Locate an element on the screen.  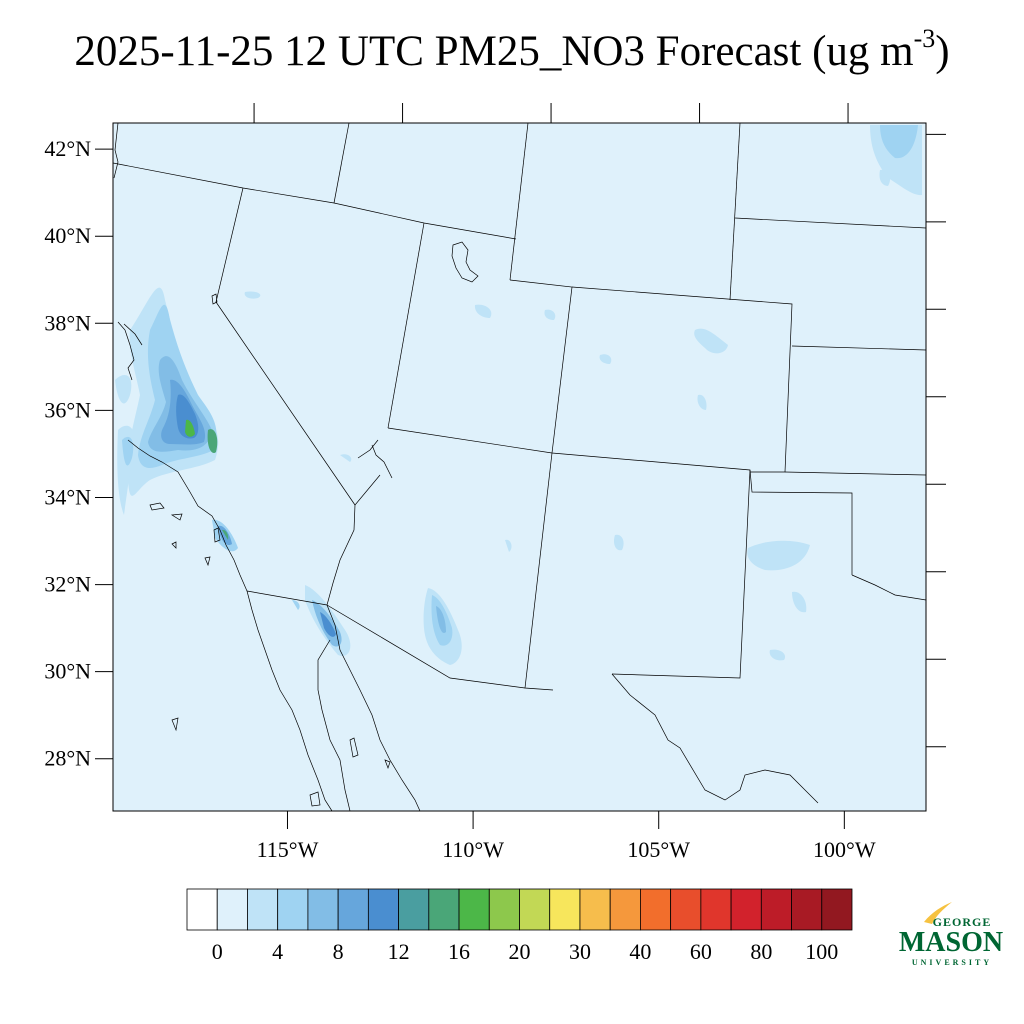
lat-label: 38°N is located at coordinates (67, 322).